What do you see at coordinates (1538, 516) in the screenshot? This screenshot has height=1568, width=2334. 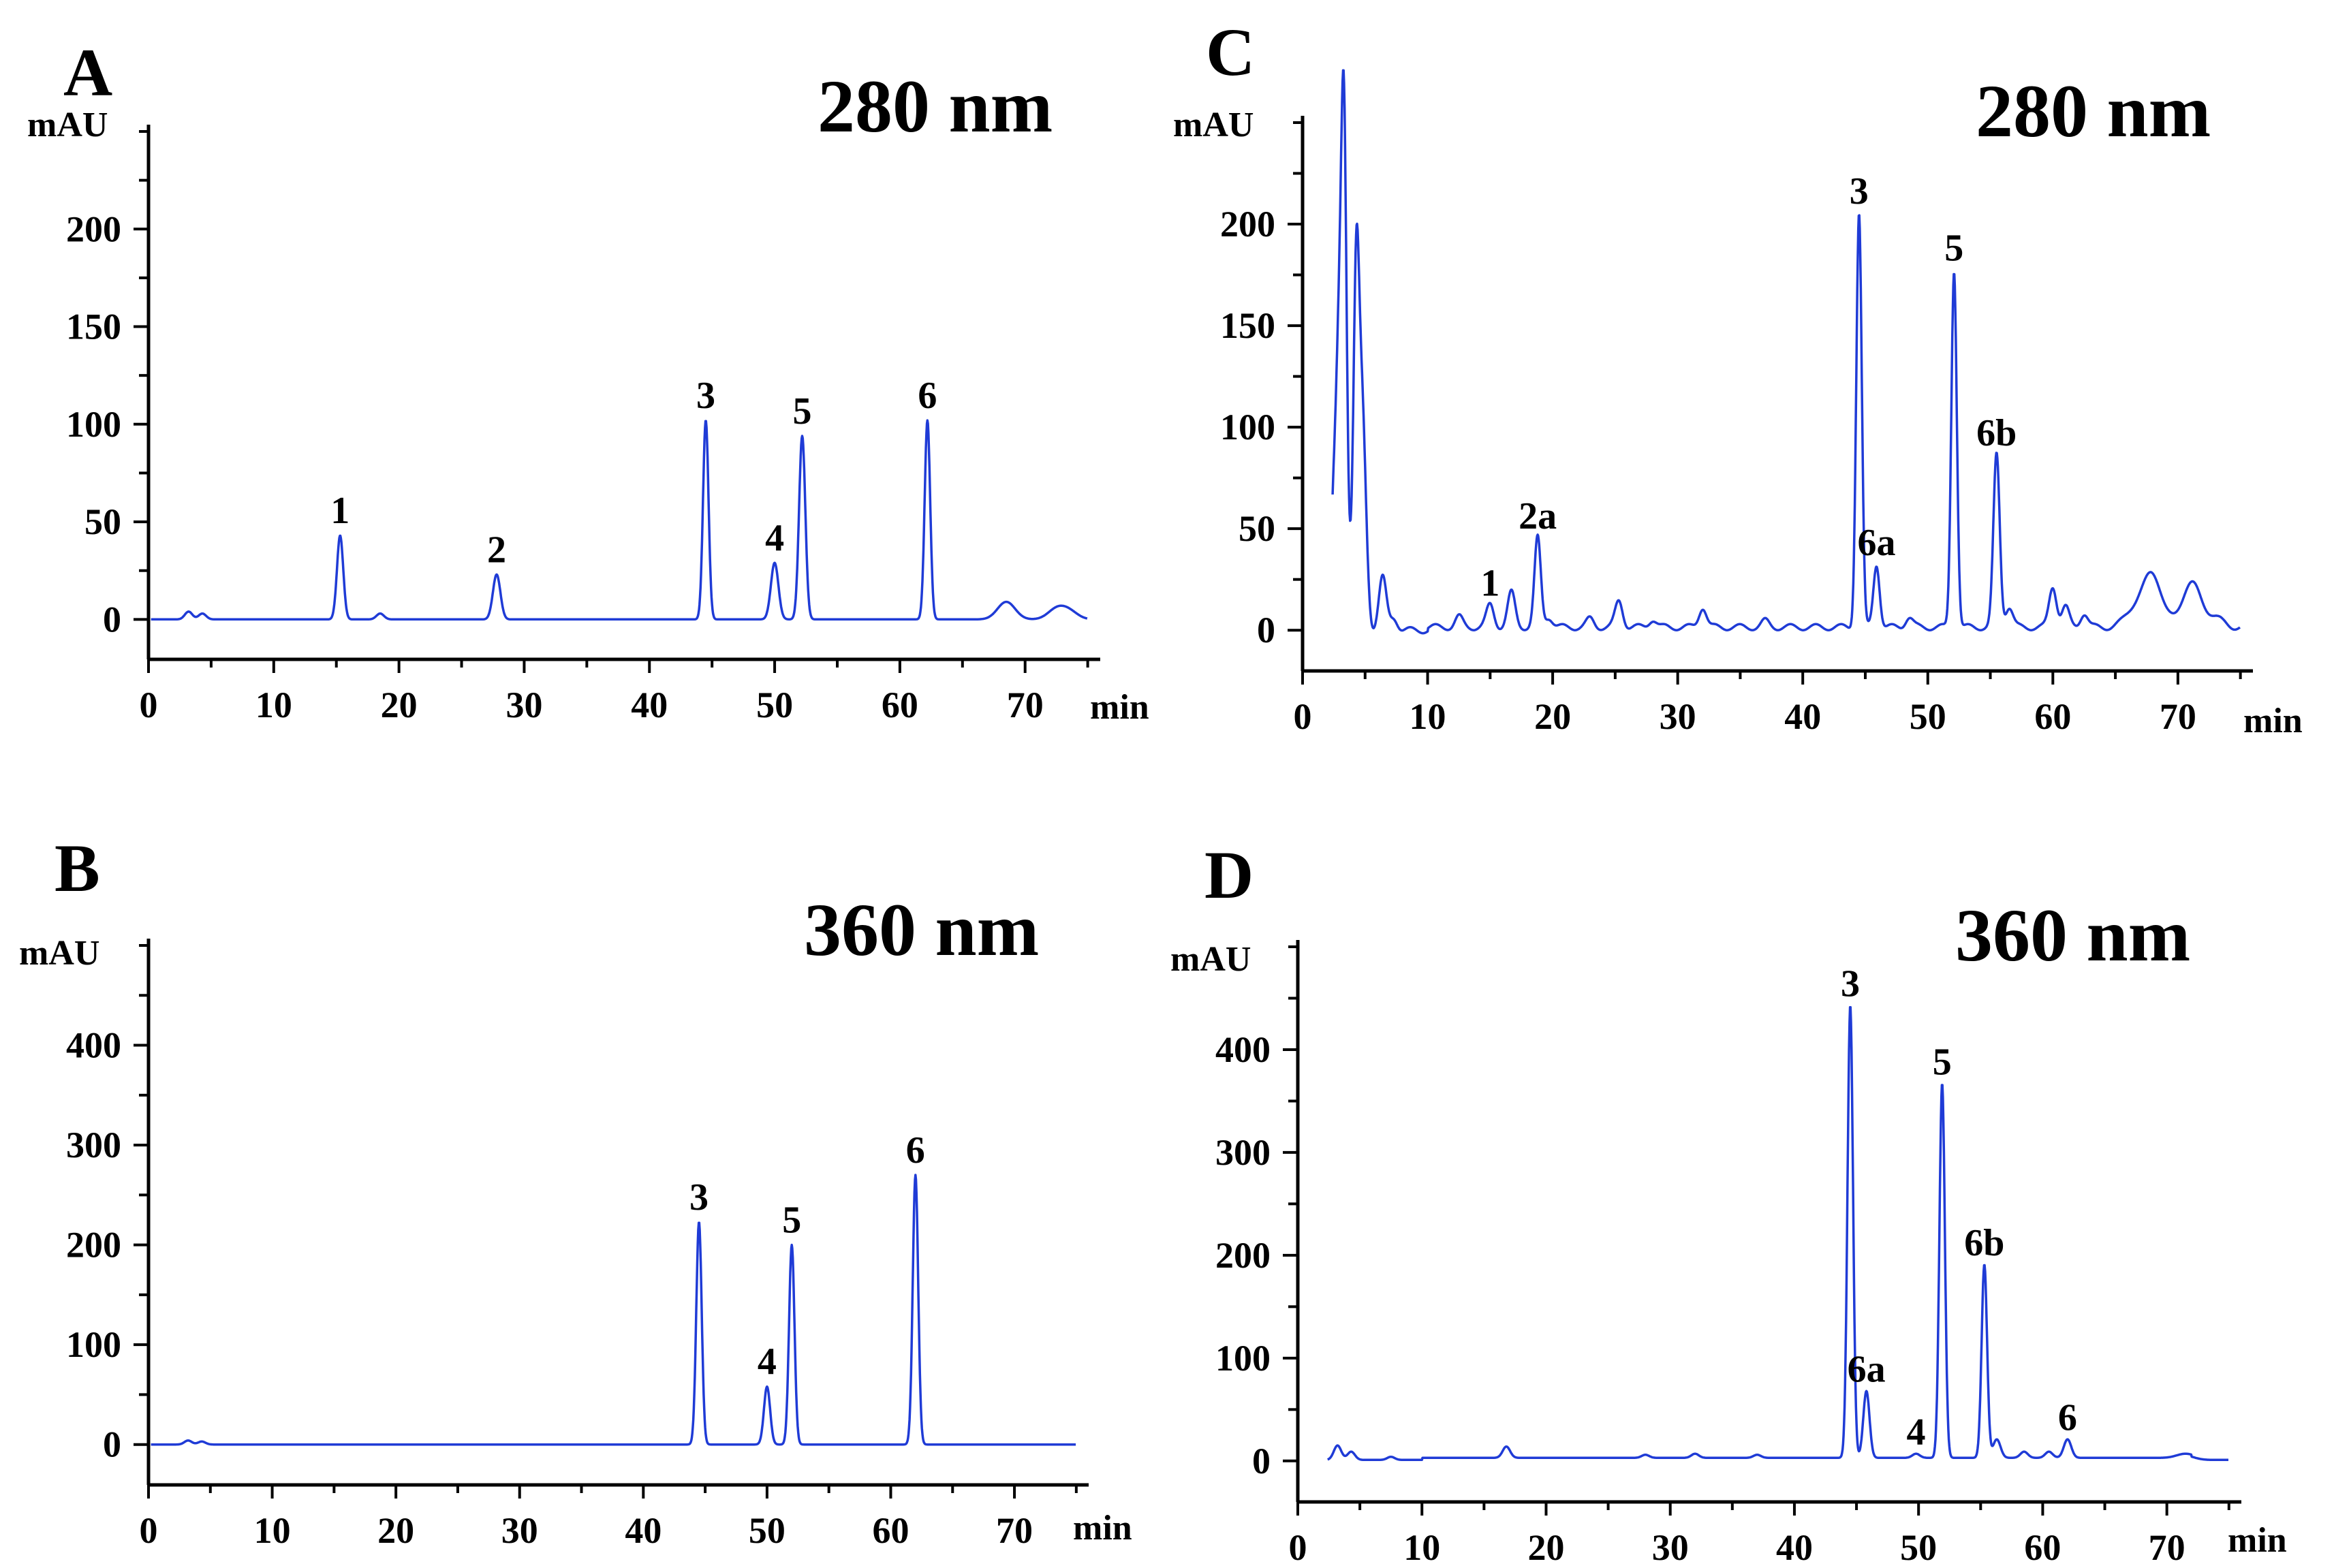 I see `peak-label: 2a` at bounding box center [1538, 516].